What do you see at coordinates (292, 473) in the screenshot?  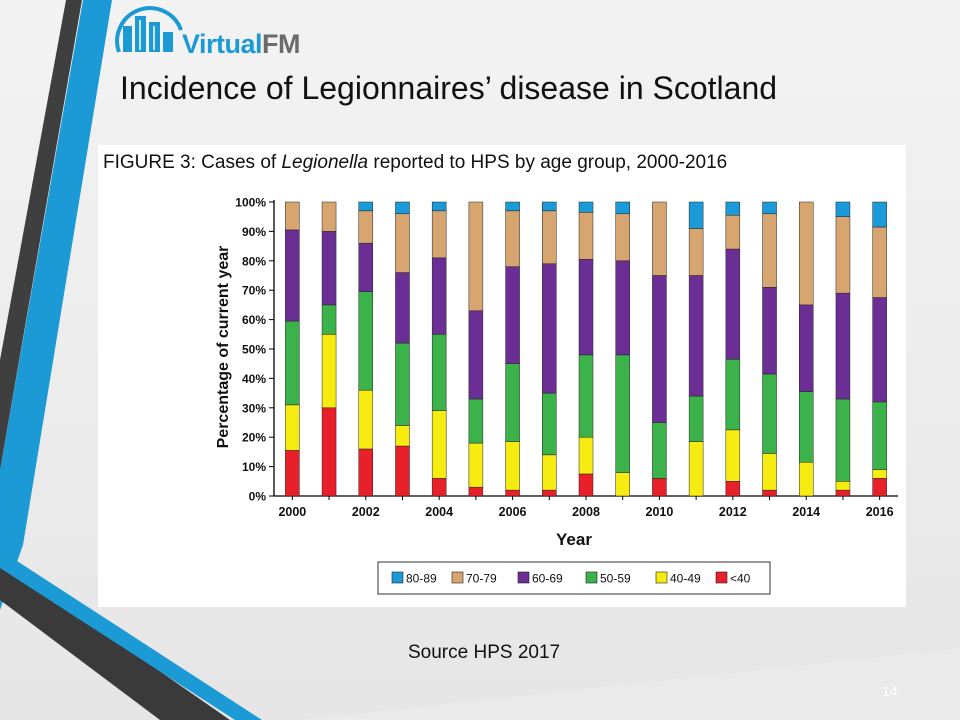 I see `bar-segment-2000-<40` at bounding box center [292, 473].